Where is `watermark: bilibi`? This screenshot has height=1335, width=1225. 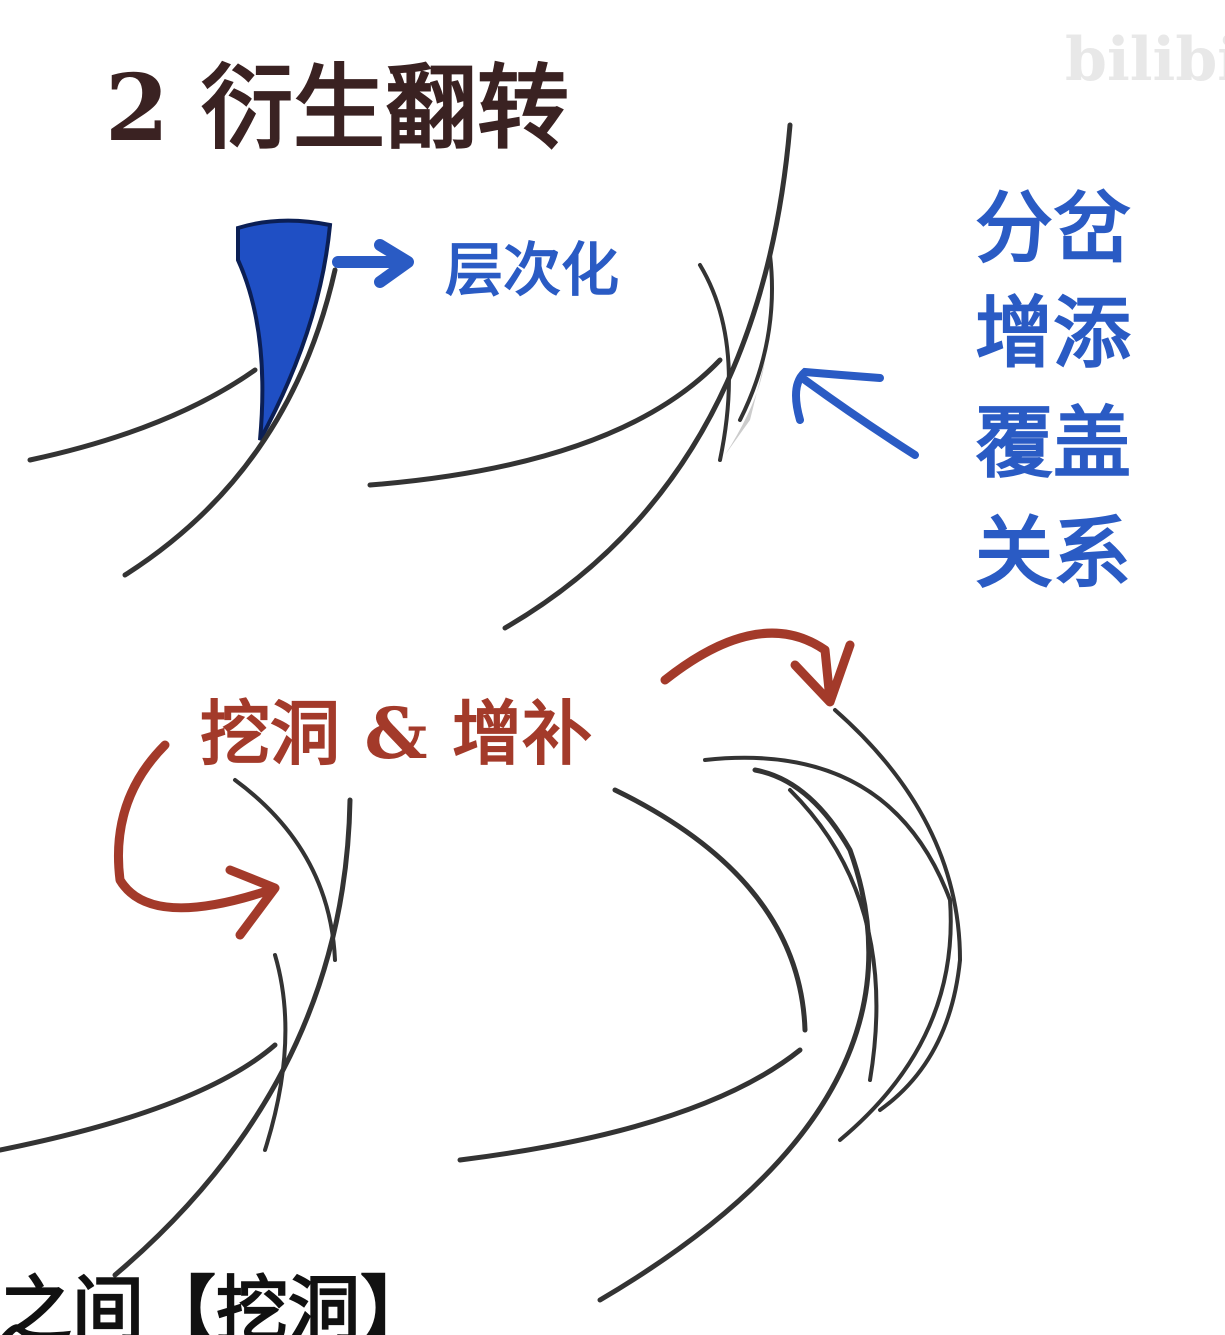 watermark: bilibi is located at coordinates (1145, 60).